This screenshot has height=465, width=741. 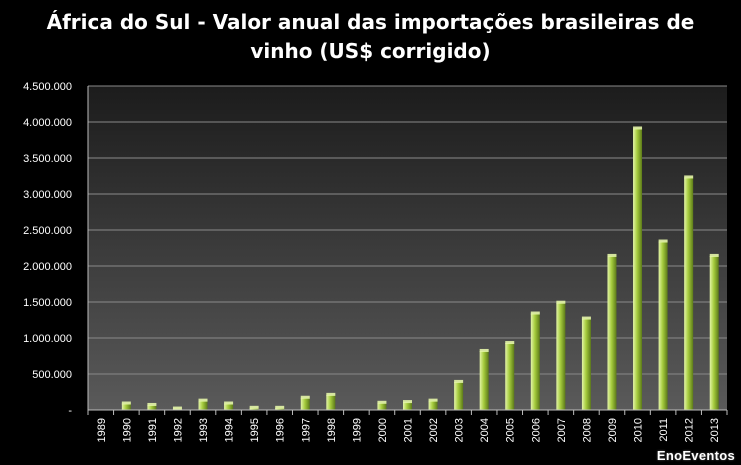 I want to click on x-tick-label: 1994, so click(x=230, y=430).